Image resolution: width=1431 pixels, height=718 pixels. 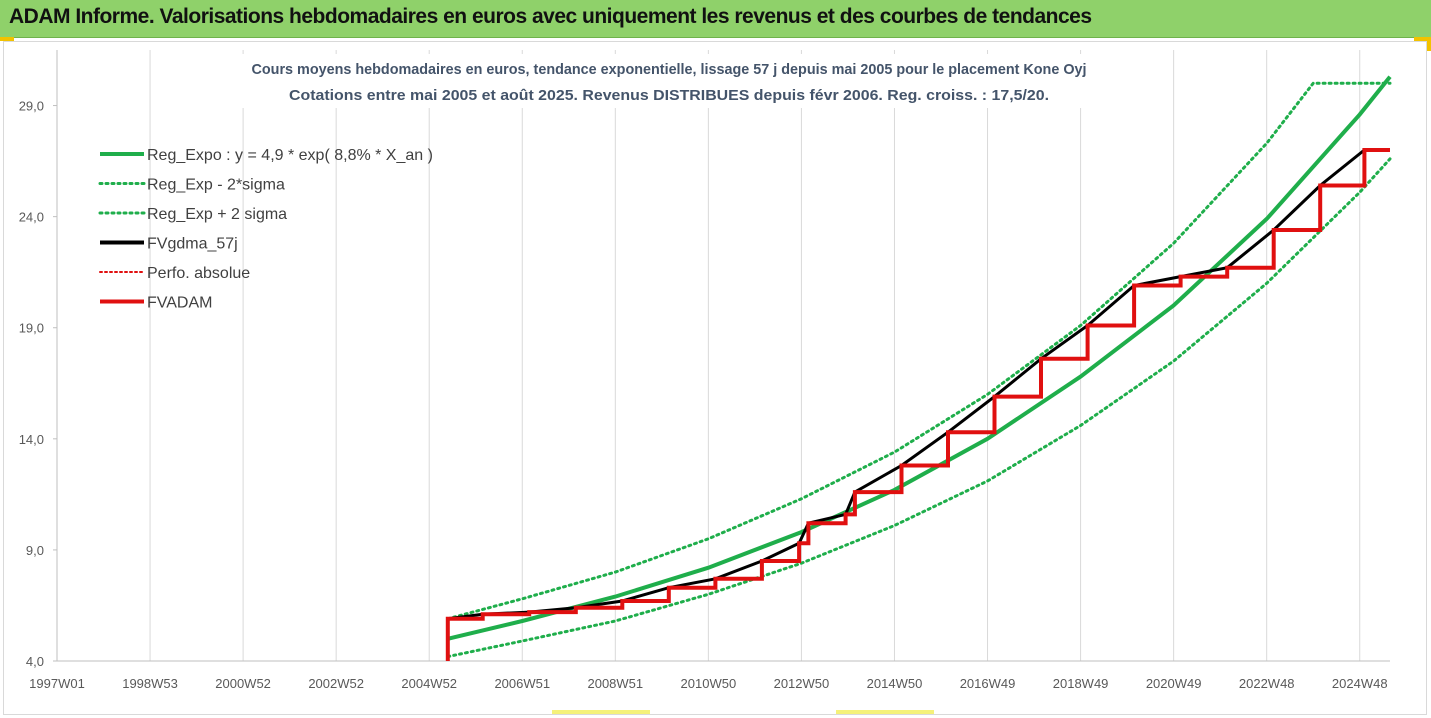 I want to click on legend-label: FVgdma_57j, so click(x=192, y=244).